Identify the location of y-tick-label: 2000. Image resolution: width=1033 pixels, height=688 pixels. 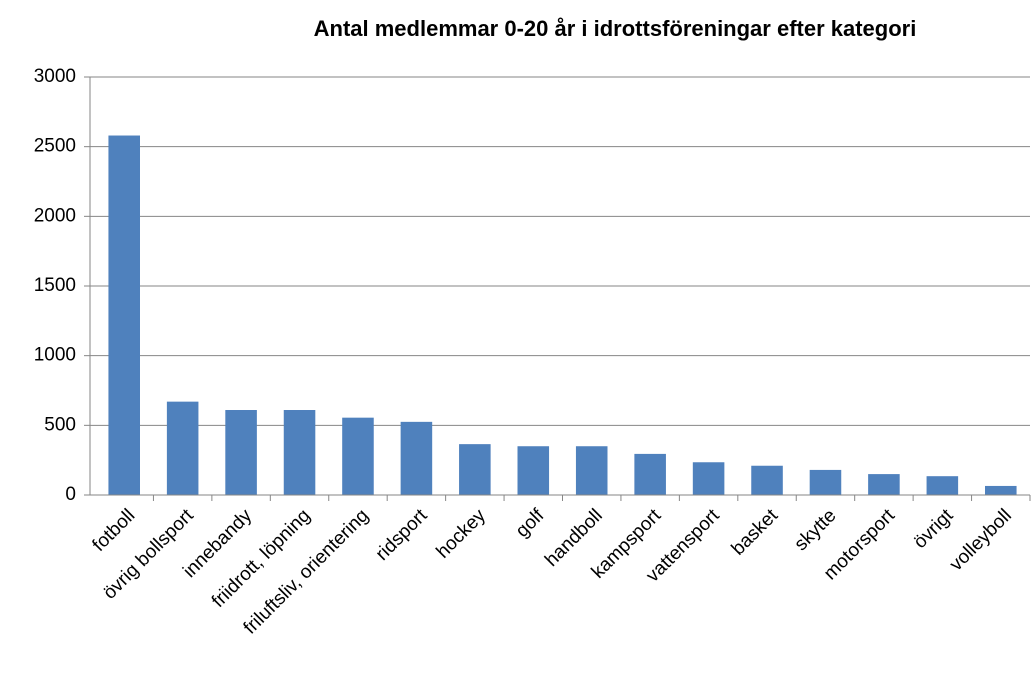
(55, 215).